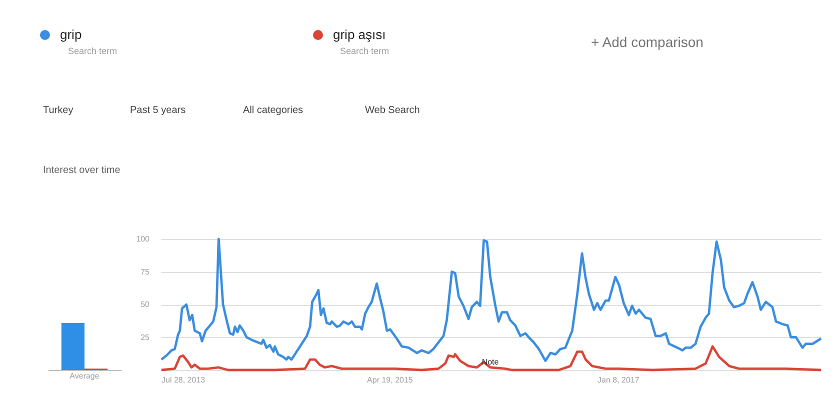 The width and height of the screenshot is (838, 401). Describe the element at coordinates (82, 170) in the screenshot. I see `chart-title: Interest over time` at that location.